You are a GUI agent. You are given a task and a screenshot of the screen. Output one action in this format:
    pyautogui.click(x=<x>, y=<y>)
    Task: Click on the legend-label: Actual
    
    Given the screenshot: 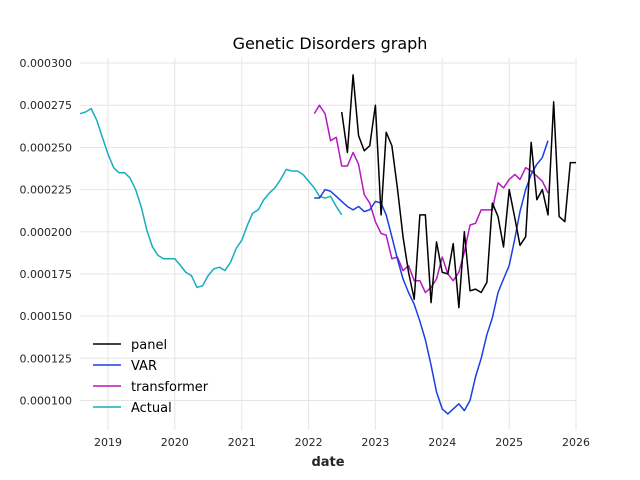 What is the action you would take?
    pyautogui.click(x=151, y=408)
    